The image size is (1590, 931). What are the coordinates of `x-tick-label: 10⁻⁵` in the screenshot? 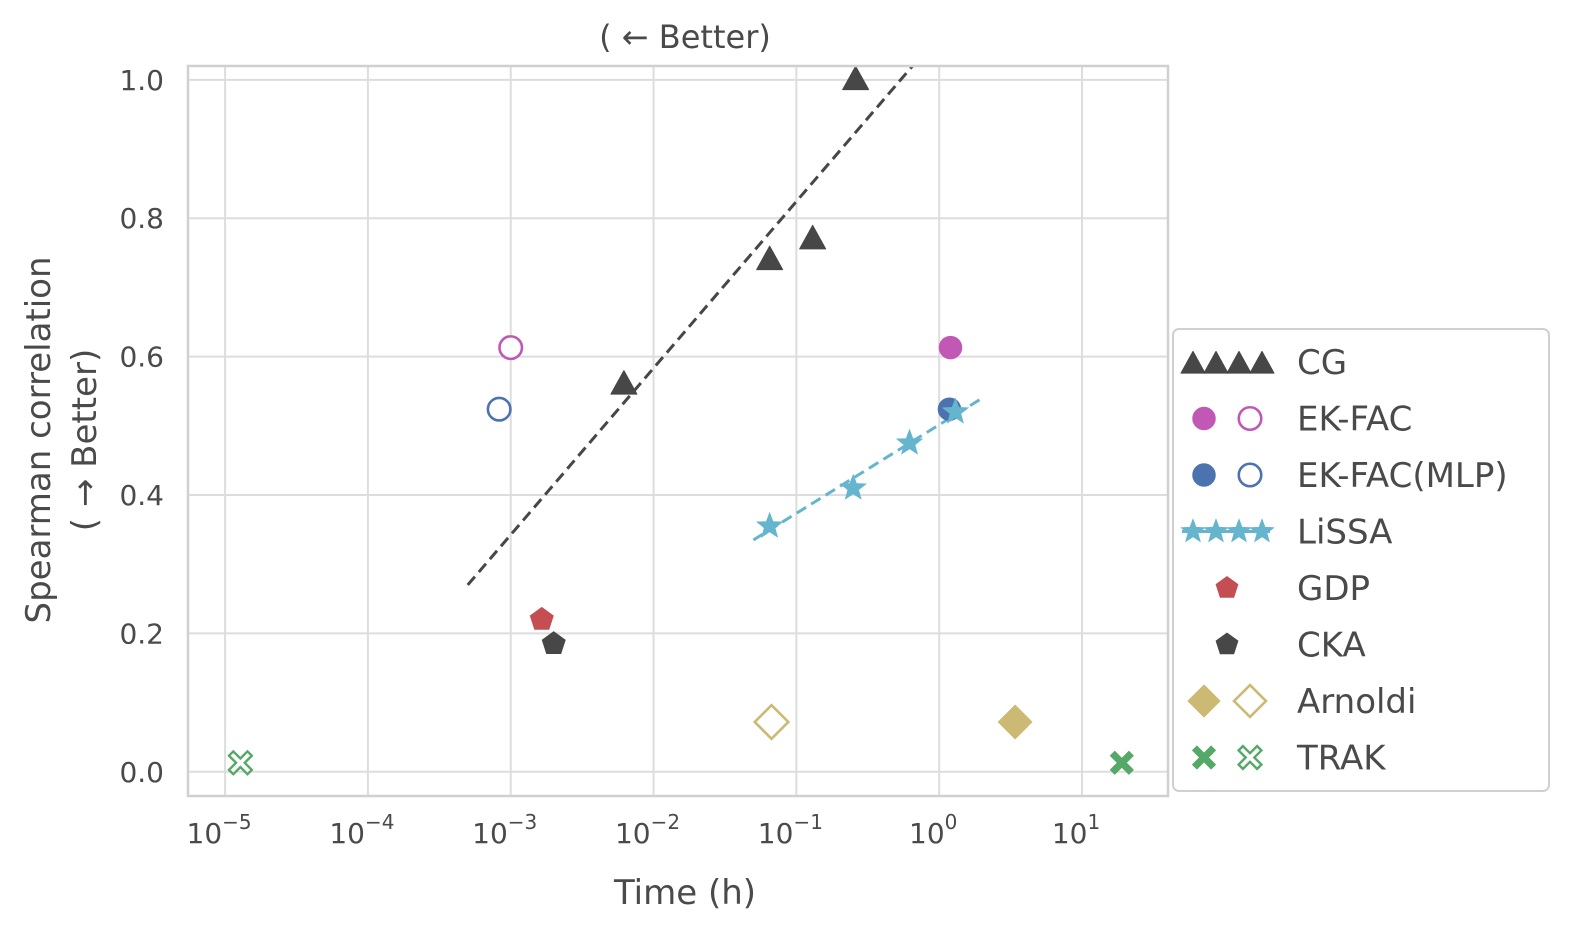 It's located at (219, 830).